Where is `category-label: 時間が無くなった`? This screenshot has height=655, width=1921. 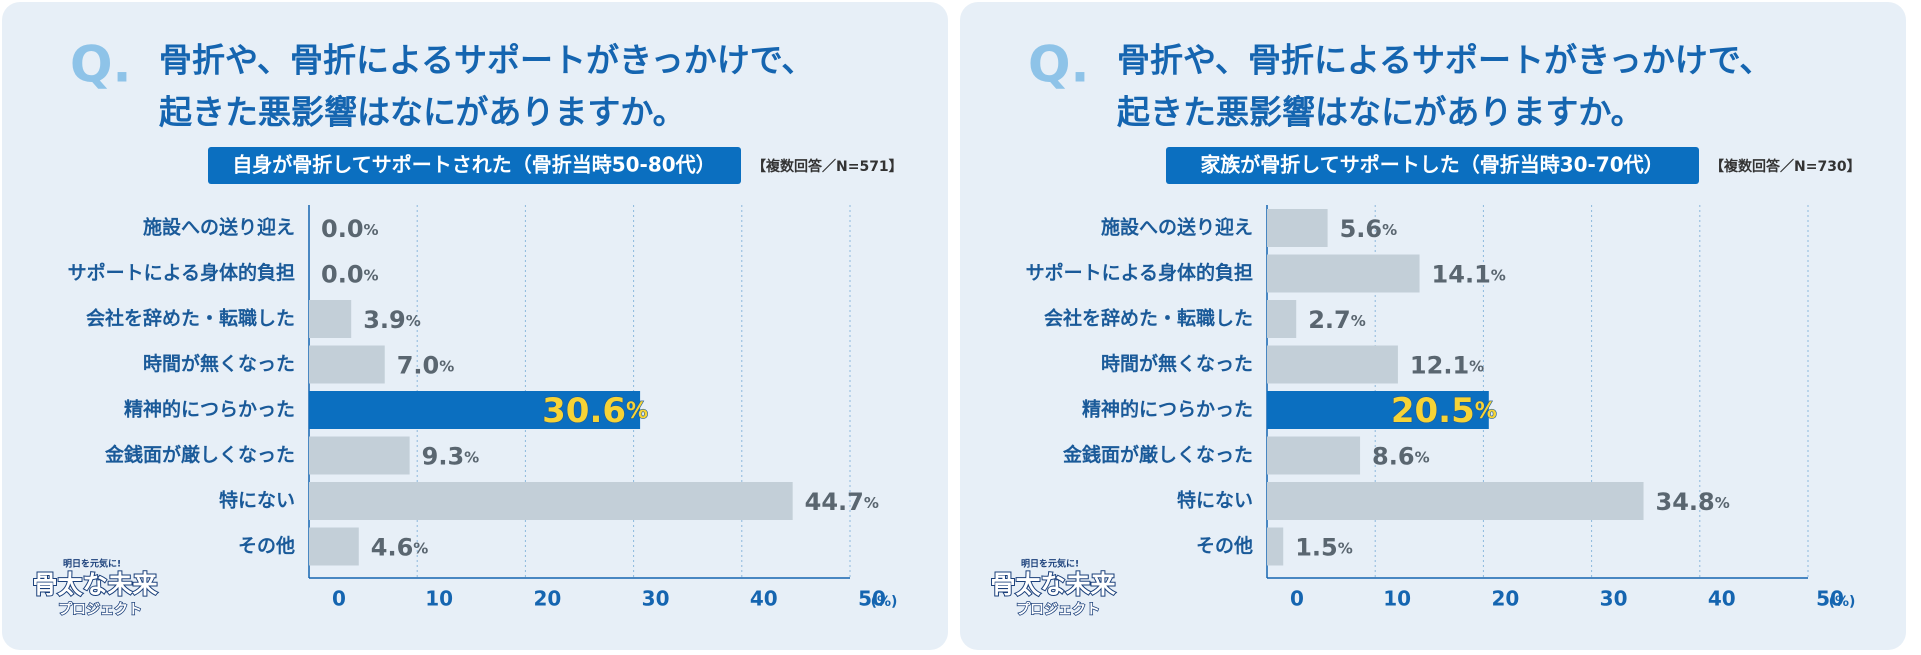
category-label: 時間が無くなった is located at coordinates (219, 363).